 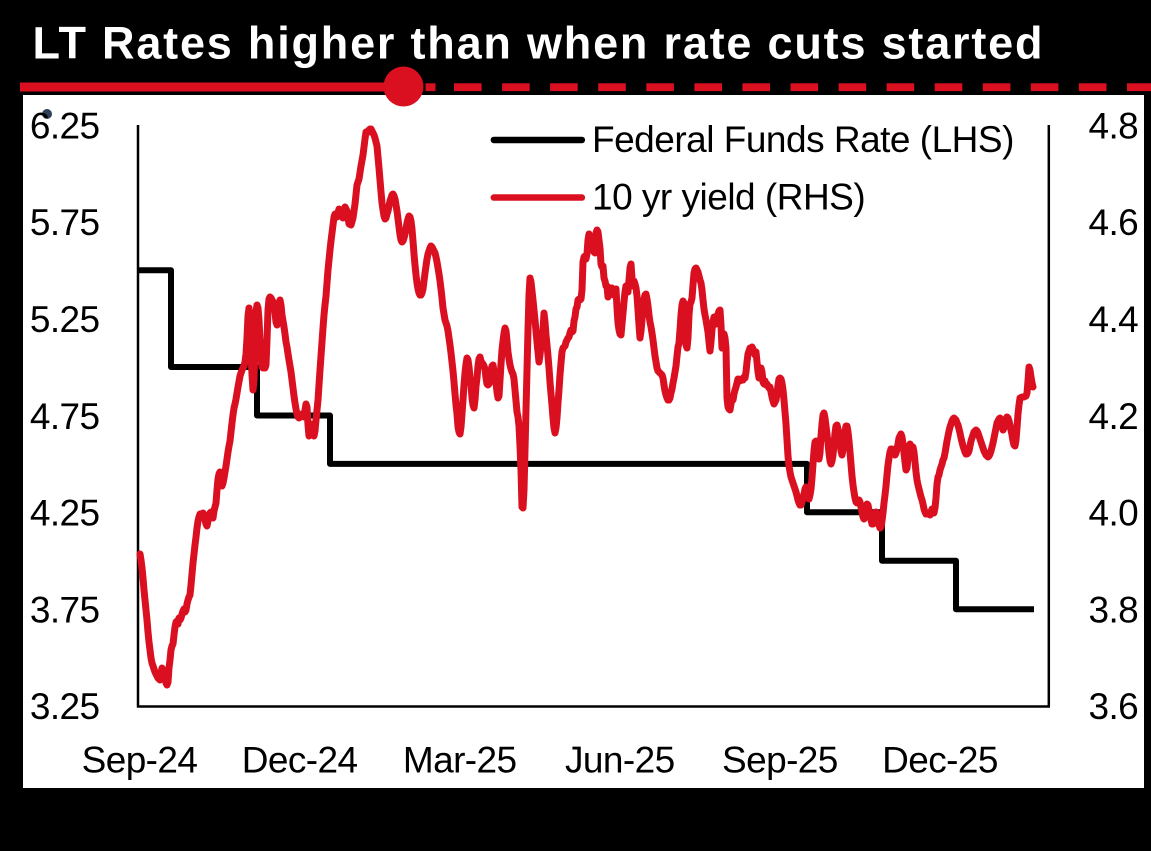 What do you see at coordinates (65, 609) in the screenshot?
I see `svg-text: 3.75` at bounding box center [65, 609].